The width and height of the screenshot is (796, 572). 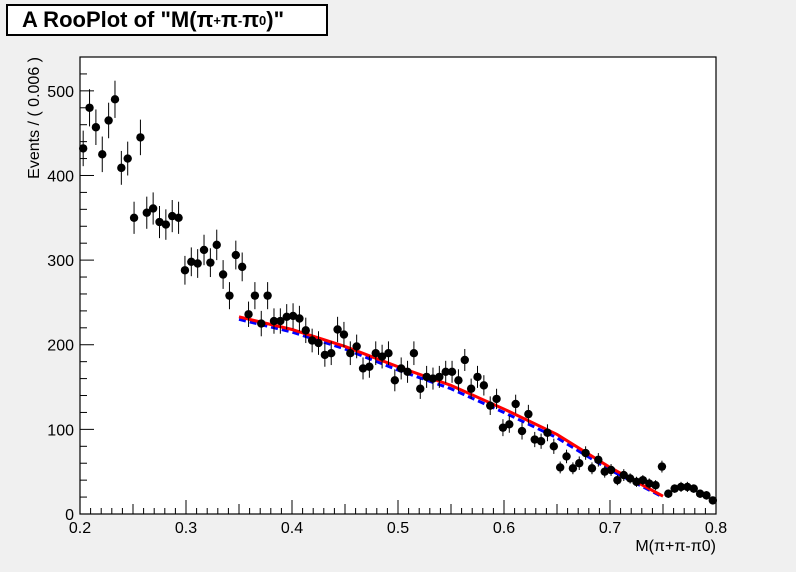 What do you see at coordinates (60, 261) in the screenshot?
I see `y-tick-label: 300` at bounding box center [60, 261].